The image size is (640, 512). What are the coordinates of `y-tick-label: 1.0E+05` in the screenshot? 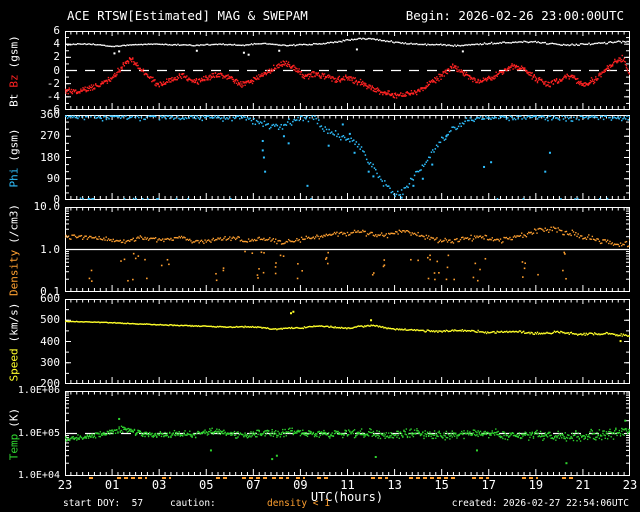 It's located at (38, 433).